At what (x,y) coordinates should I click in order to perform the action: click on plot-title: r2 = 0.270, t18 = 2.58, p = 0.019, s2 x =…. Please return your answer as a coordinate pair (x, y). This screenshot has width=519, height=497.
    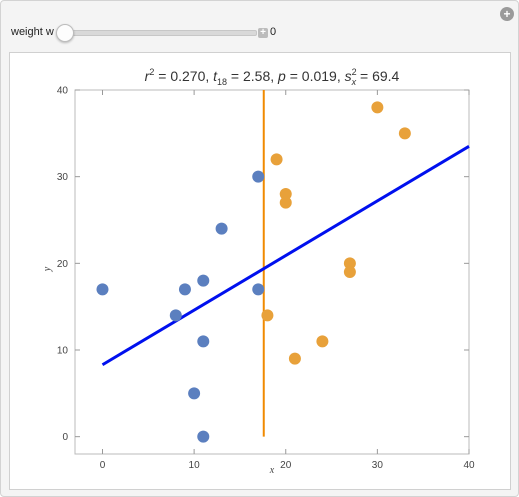
    Looking at the image, I should click on (272, 77).